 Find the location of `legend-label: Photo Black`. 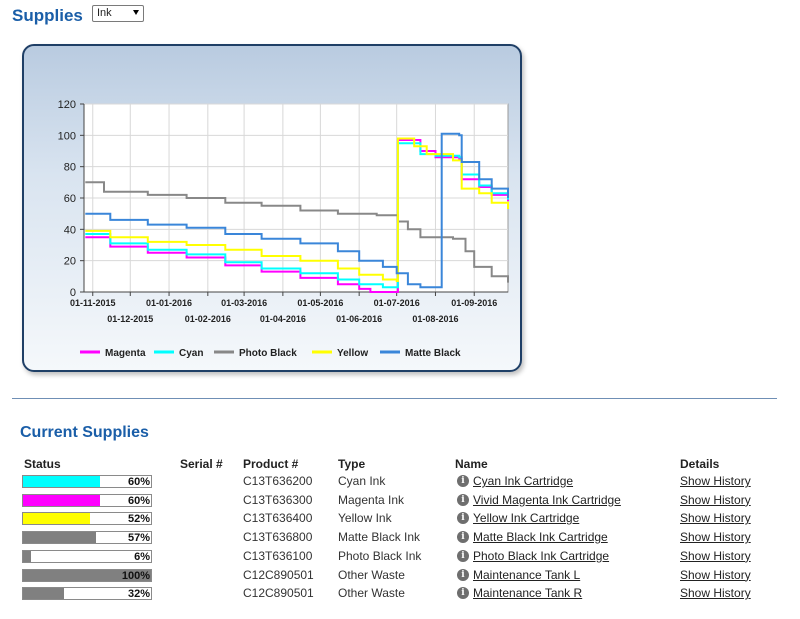

legend-label: Photo Black is located at coordinates (268, 353).